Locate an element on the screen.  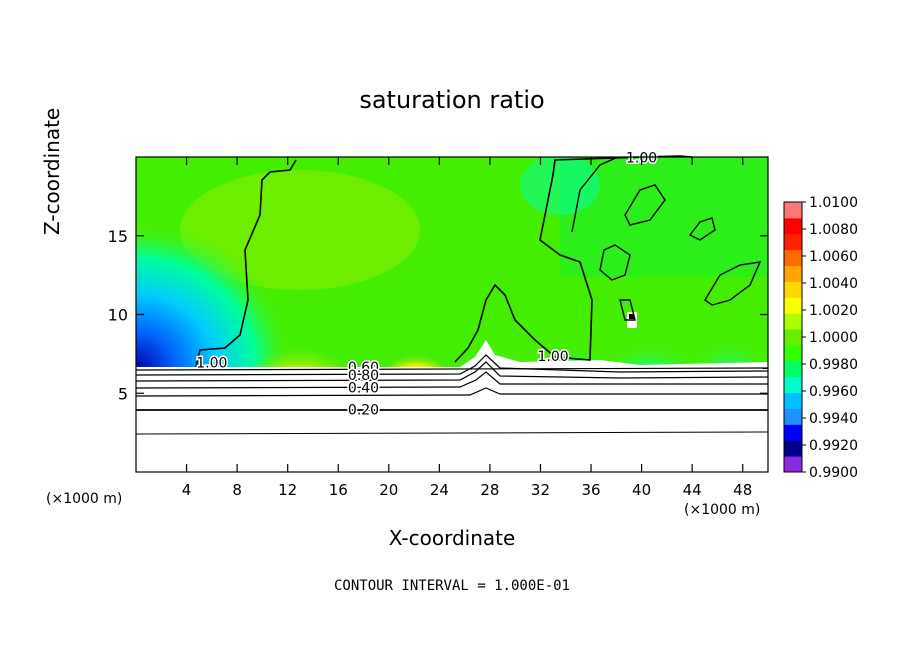
x-unit-label-right: (×1000 m) is located at coordinates (722, 510).